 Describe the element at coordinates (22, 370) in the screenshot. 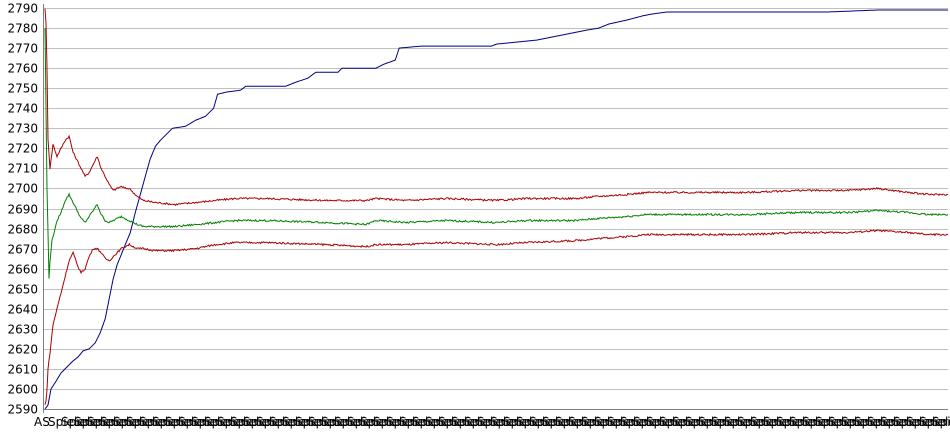

I see `y-tick-label: 2610` at that location.